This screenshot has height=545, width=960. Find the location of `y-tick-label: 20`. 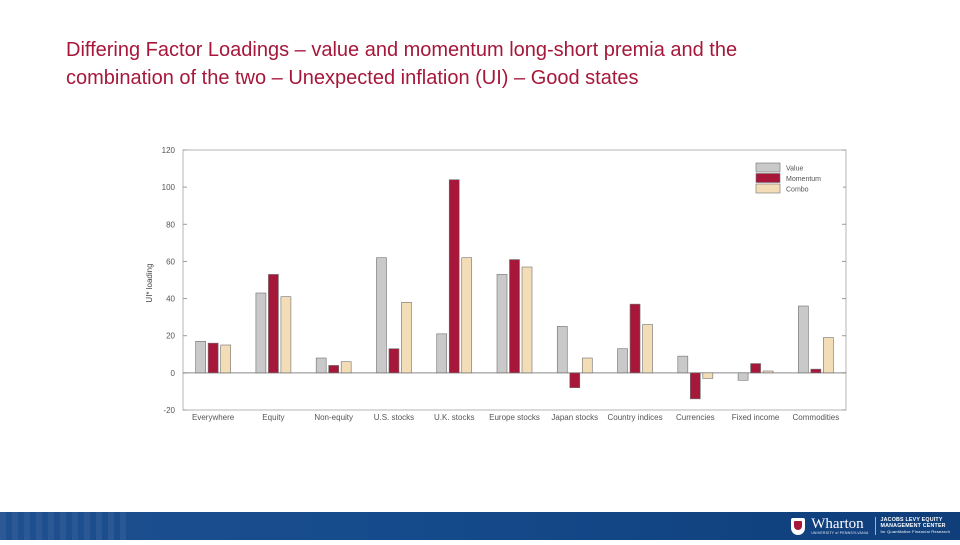

y-tick-label: 20 is located at coordinates (170, 336).